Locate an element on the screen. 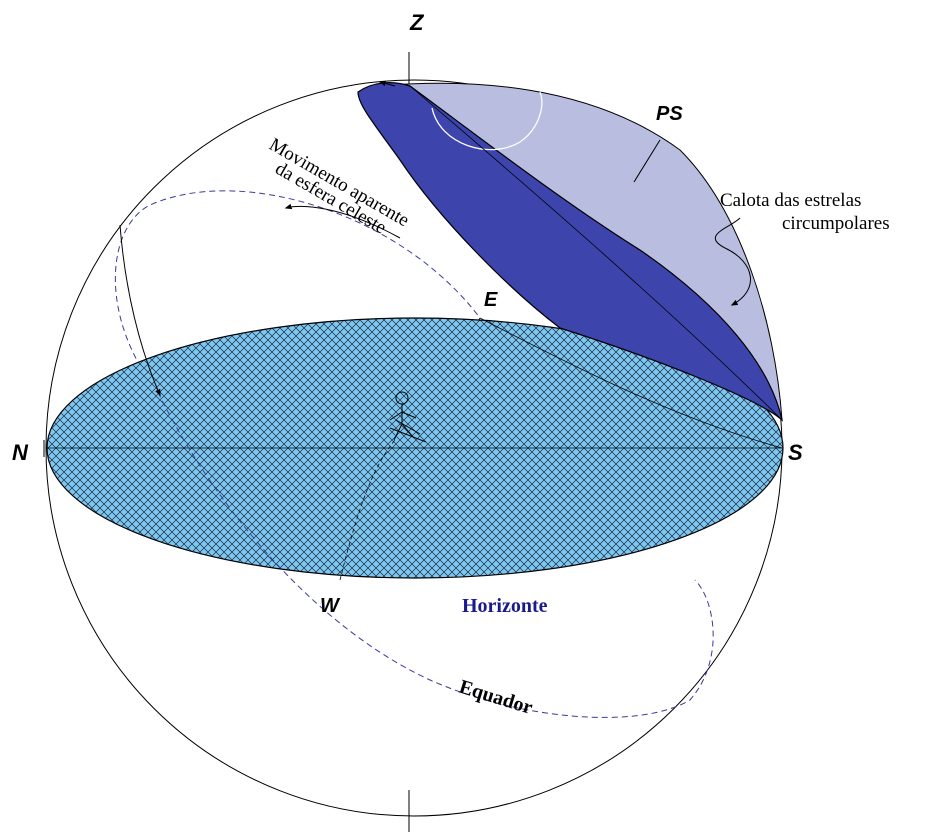 This screenshot has width=939, height=837. horizon-label: Horizonte is located at coordinates (505, 606).